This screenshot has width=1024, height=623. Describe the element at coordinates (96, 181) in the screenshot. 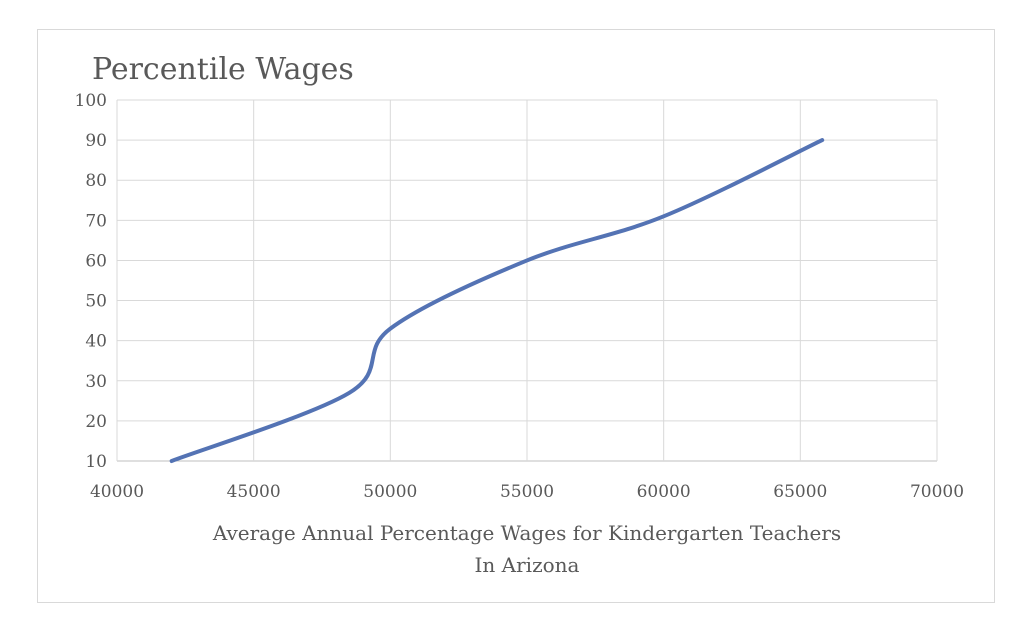

I see `y-tick-label: 80` at that location.